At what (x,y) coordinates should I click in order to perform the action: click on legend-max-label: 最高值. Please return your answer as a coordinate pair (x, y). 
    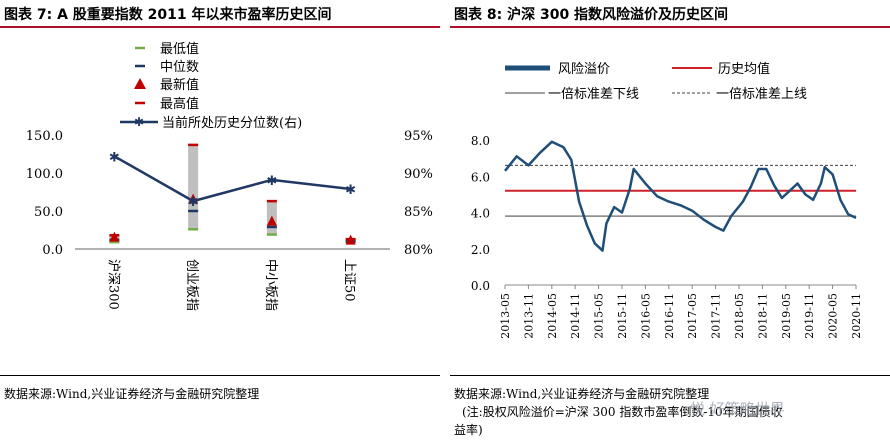
    Looking at the image, I should click on (179, 104).